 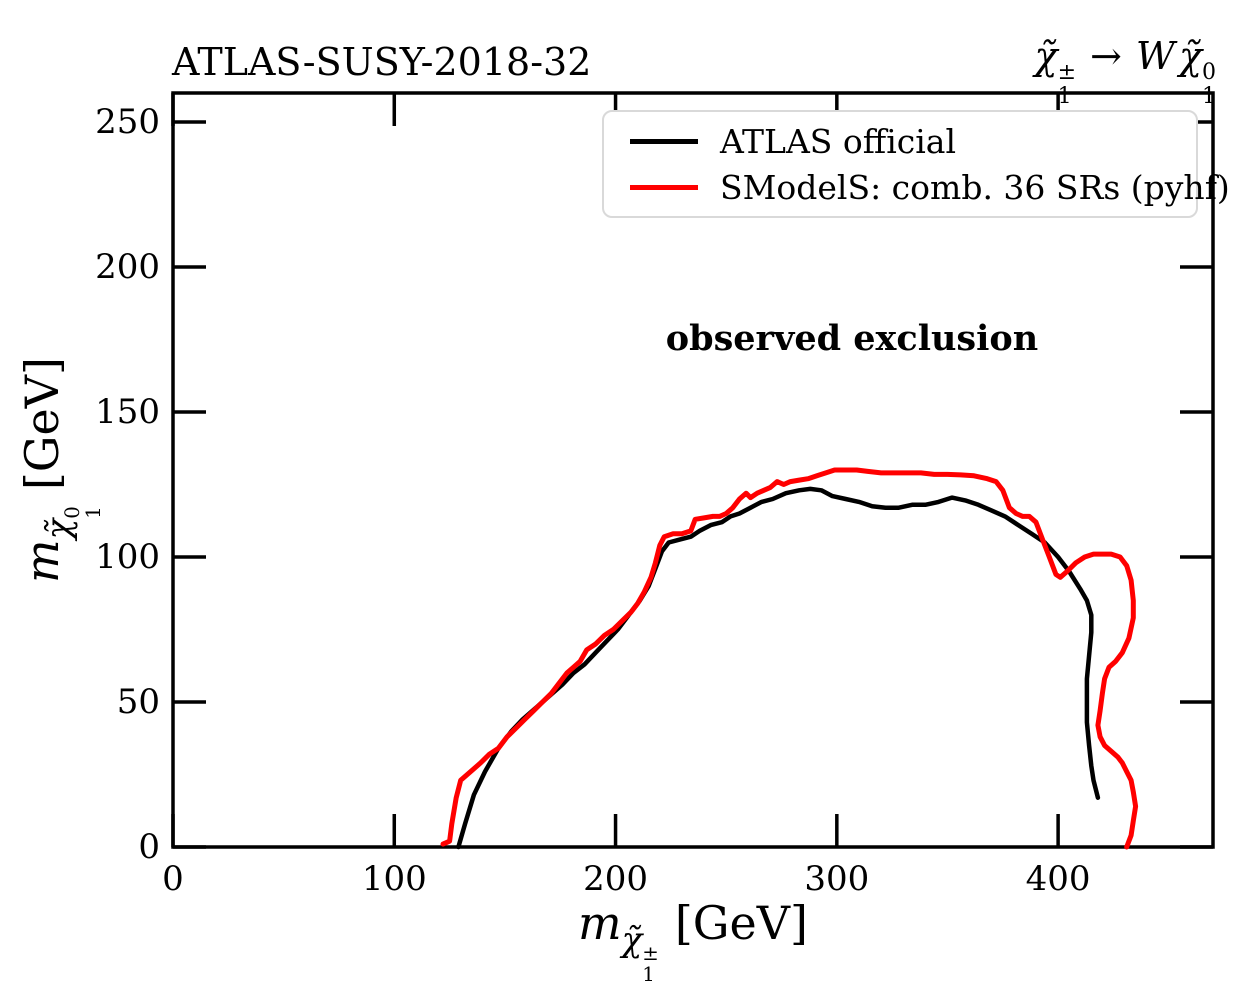 What do you see at coordinates (1106, 56) in the screenshot?
I see `decay-arrow: →` at bounding box center [1106, 56].